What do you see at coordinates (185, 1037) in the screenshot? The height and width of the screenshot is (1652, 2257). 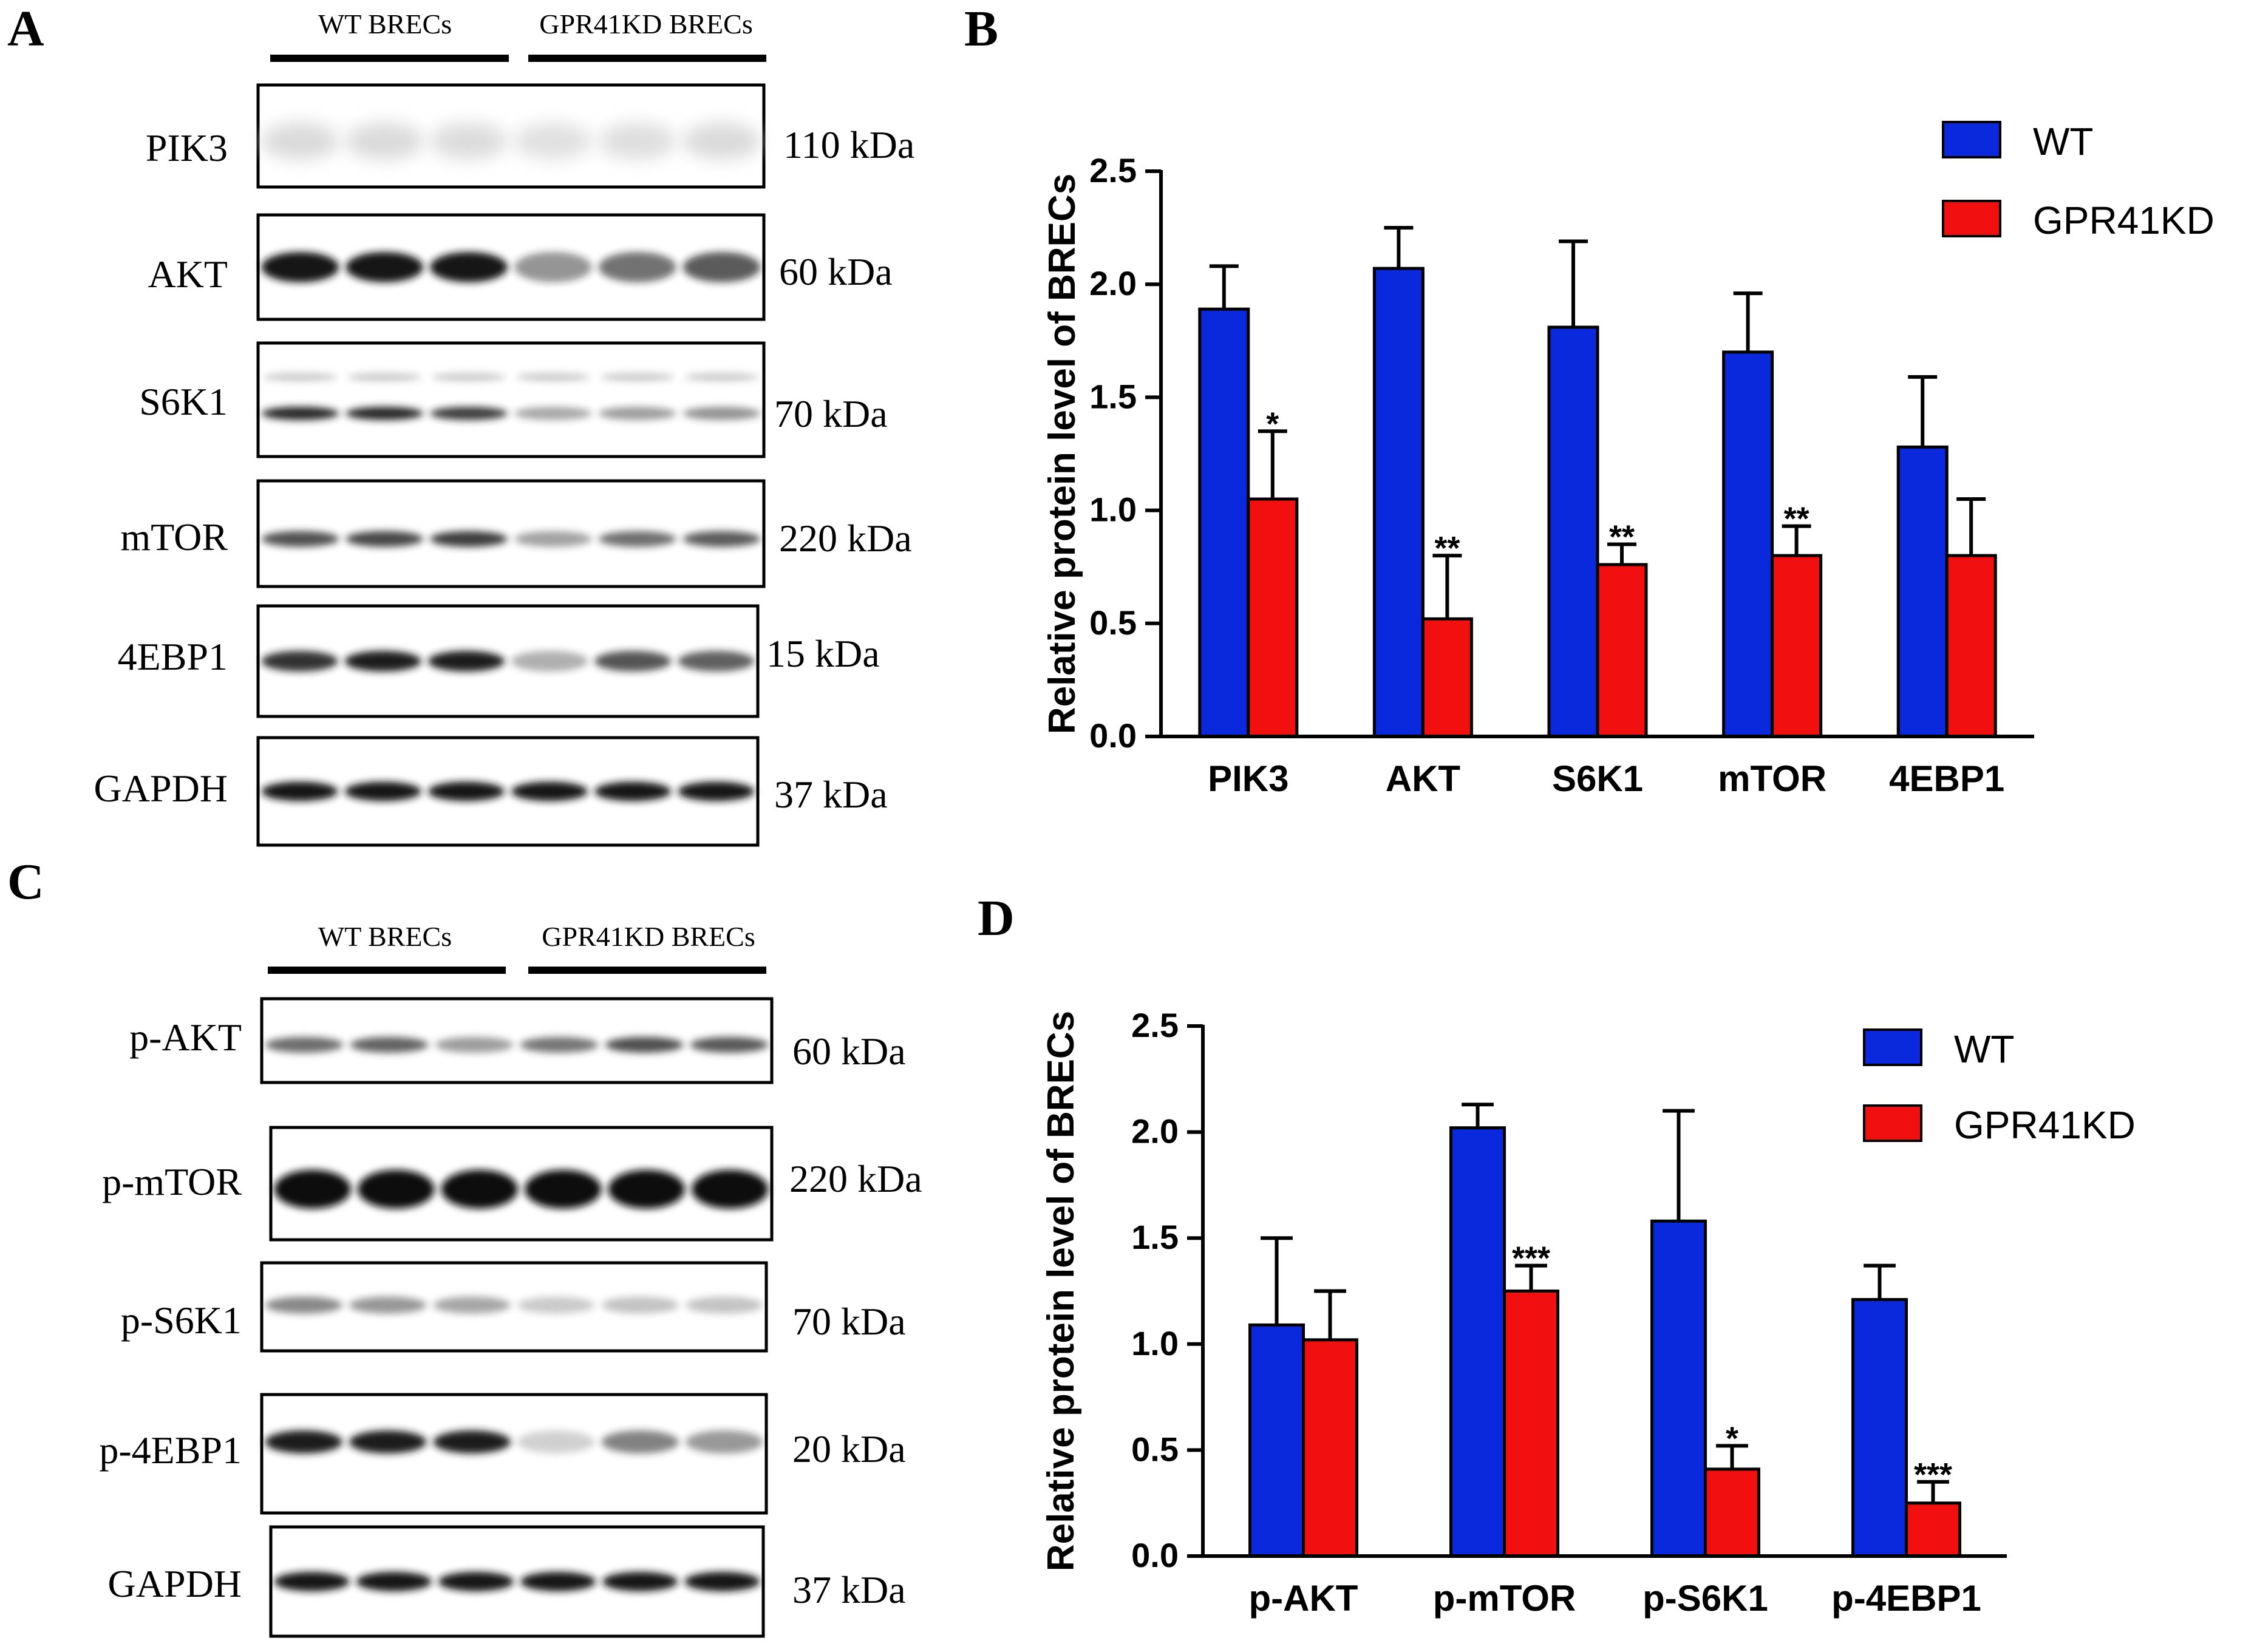 I see `blot-label: p-AKT` at bounding box center [185, 1037].